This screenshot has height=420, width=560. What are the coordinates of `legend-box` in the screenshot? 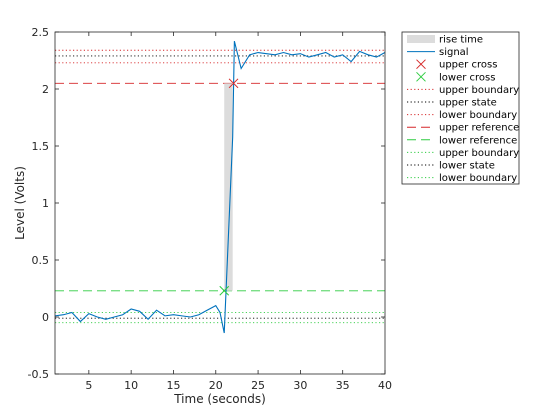 It's located at (460, 108).